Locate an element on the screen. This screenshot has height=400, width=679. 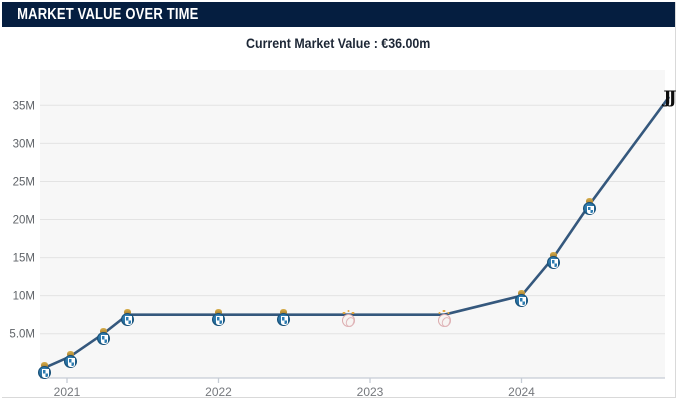
data-point-juventus-crest: JJ is located at coordinates (668, 99).